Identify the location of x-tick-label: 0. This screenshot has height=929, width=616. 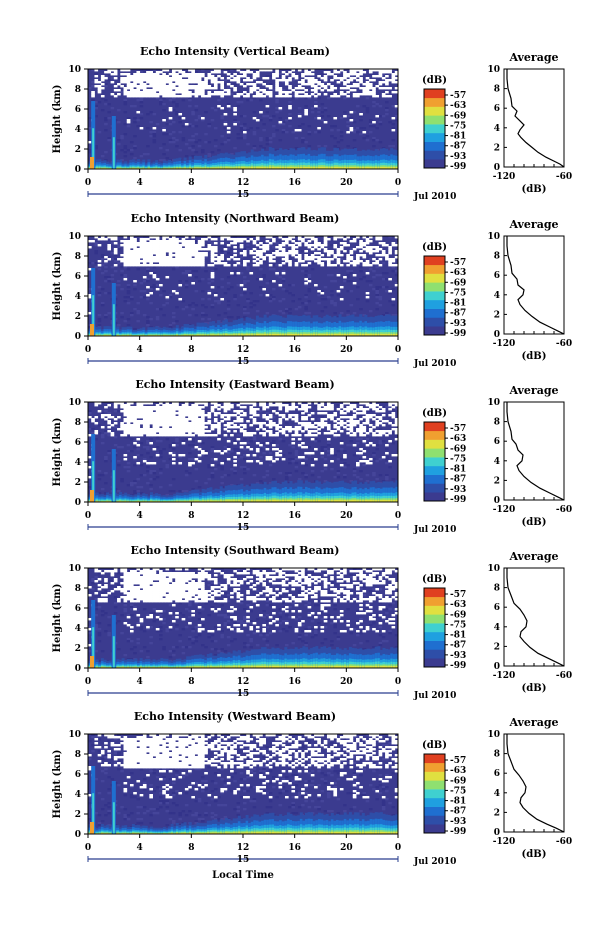
(88, 350).